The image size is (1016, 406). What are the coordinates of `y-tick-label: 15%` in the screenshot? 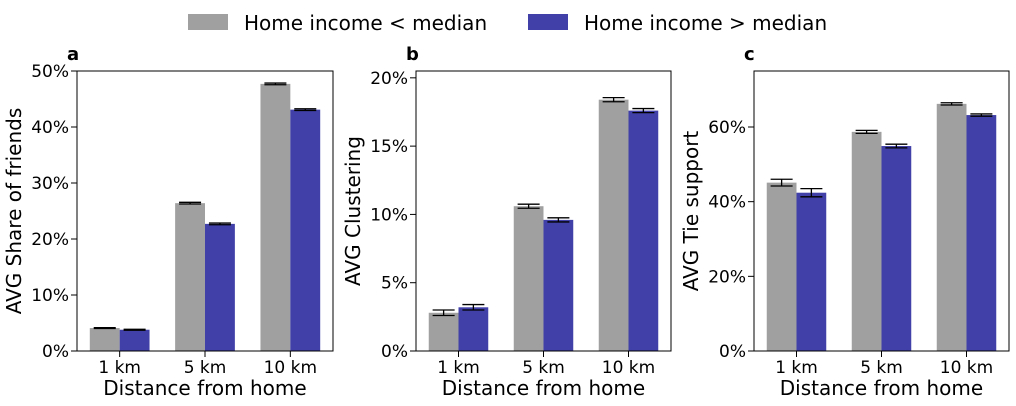 It's located at (389, 147).